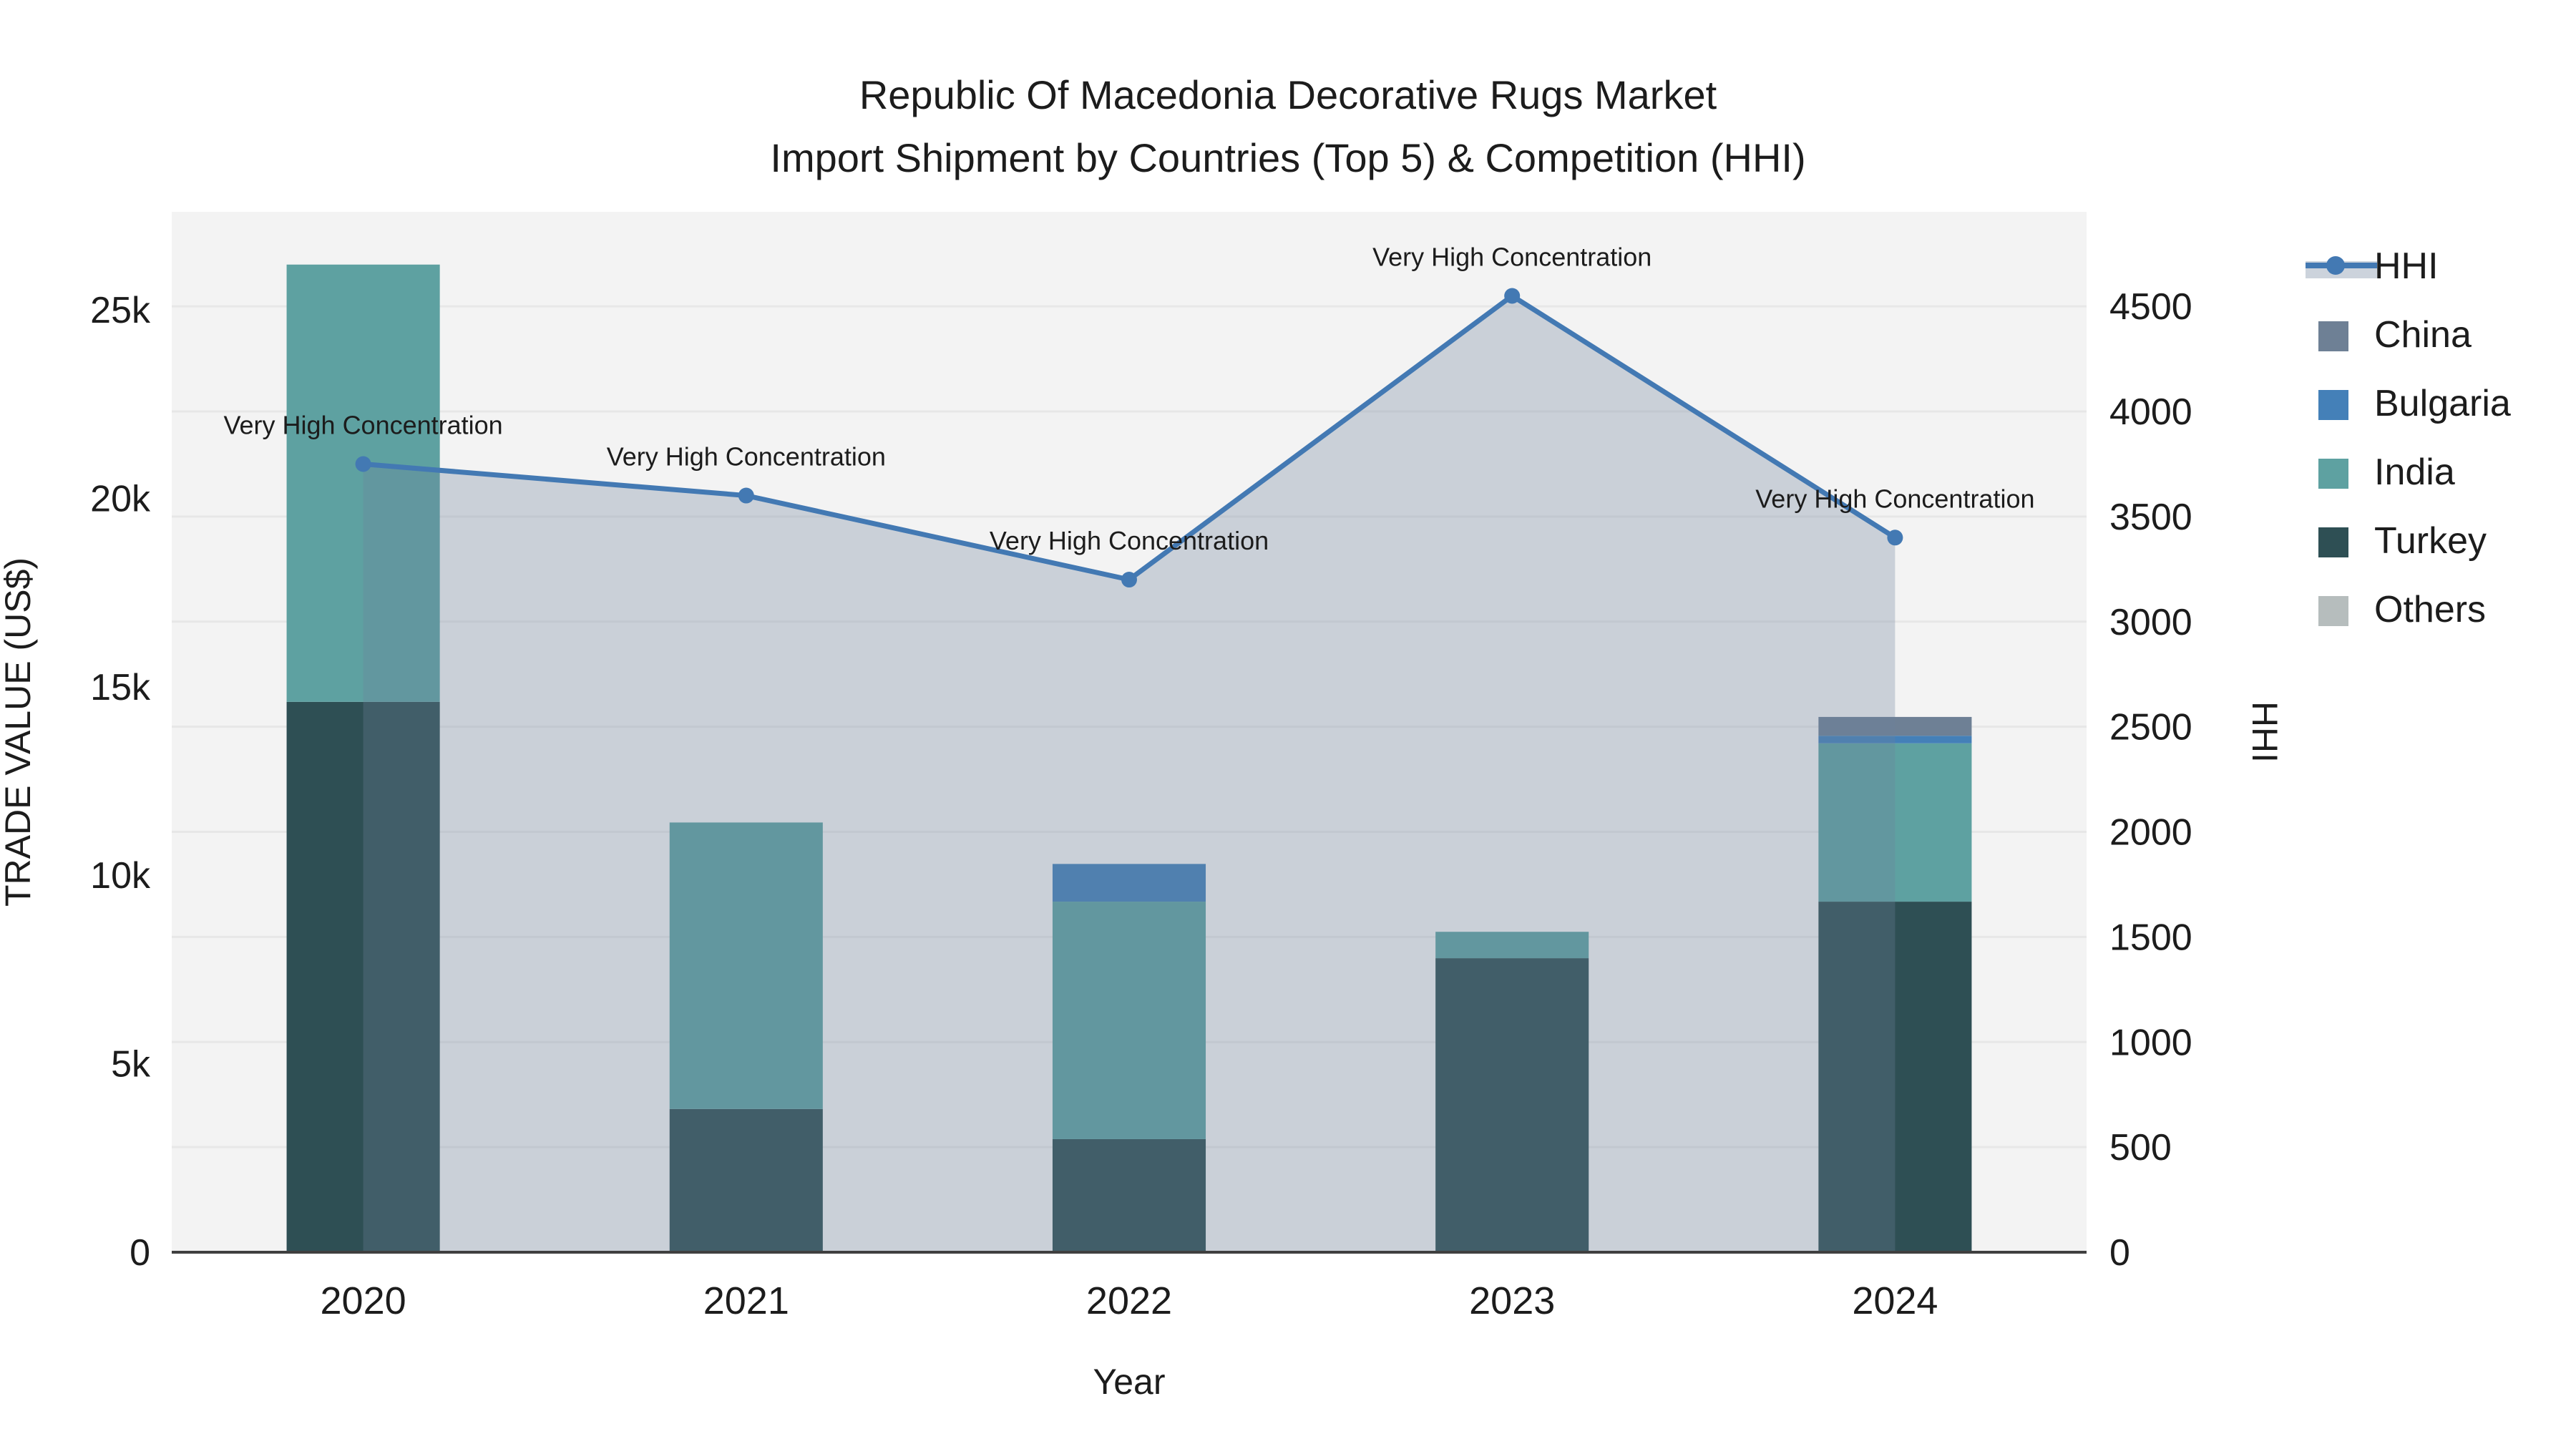 The image size is (2576, 1449). What do you see at coordinates (746, 1300) in the screenshot?
I see `x-tick-2021: 2021` at bounding box center [746, 1300].